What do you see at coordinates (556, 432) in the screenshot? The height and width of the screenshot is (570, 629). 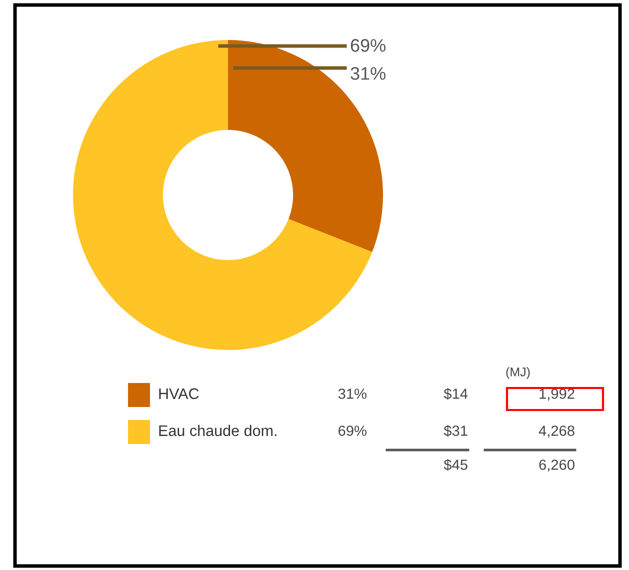 I see `text: 4,268` at bounding box center [556, 432].